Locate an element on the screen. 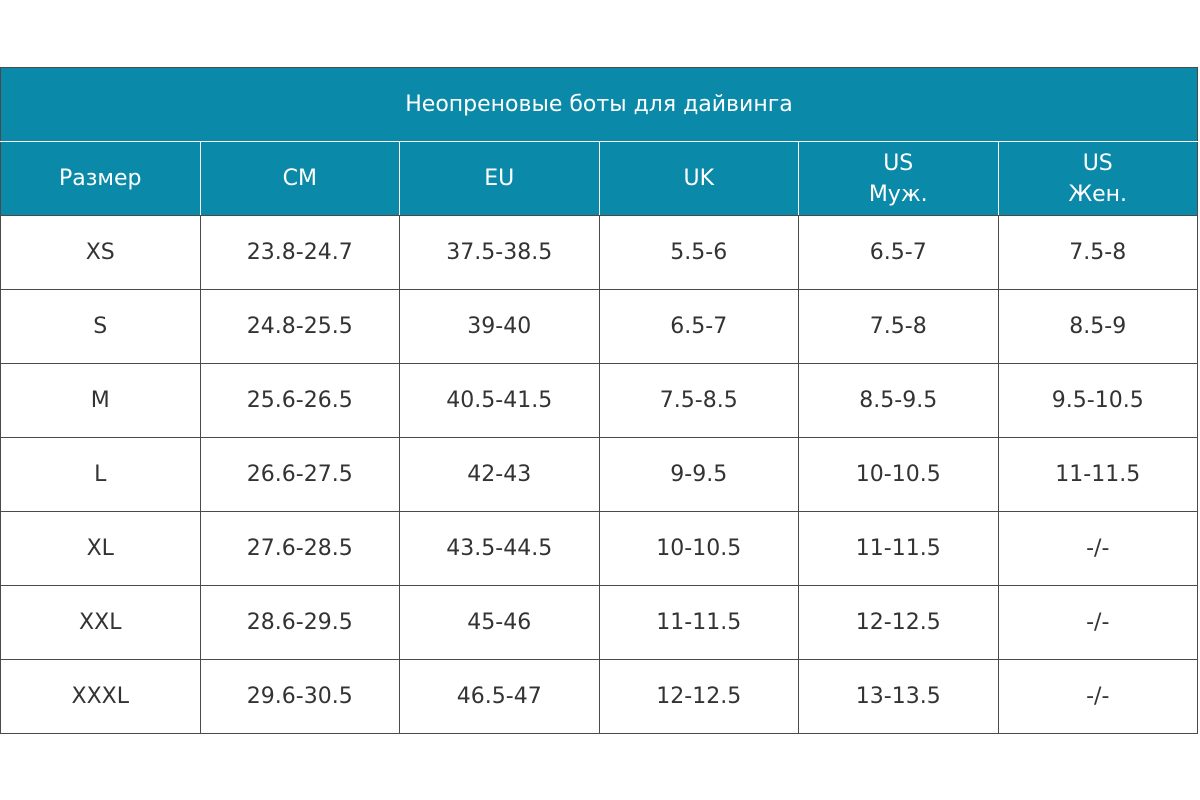 The image size is (1200, 800). title-row: Неопреновые боты для дайвинга is located at coordinates (599, 104).